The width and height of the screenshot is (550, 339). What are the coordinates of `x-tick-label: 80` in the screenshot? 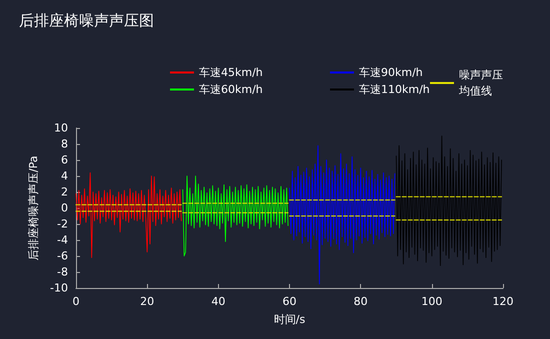 It's located at (361, 301).